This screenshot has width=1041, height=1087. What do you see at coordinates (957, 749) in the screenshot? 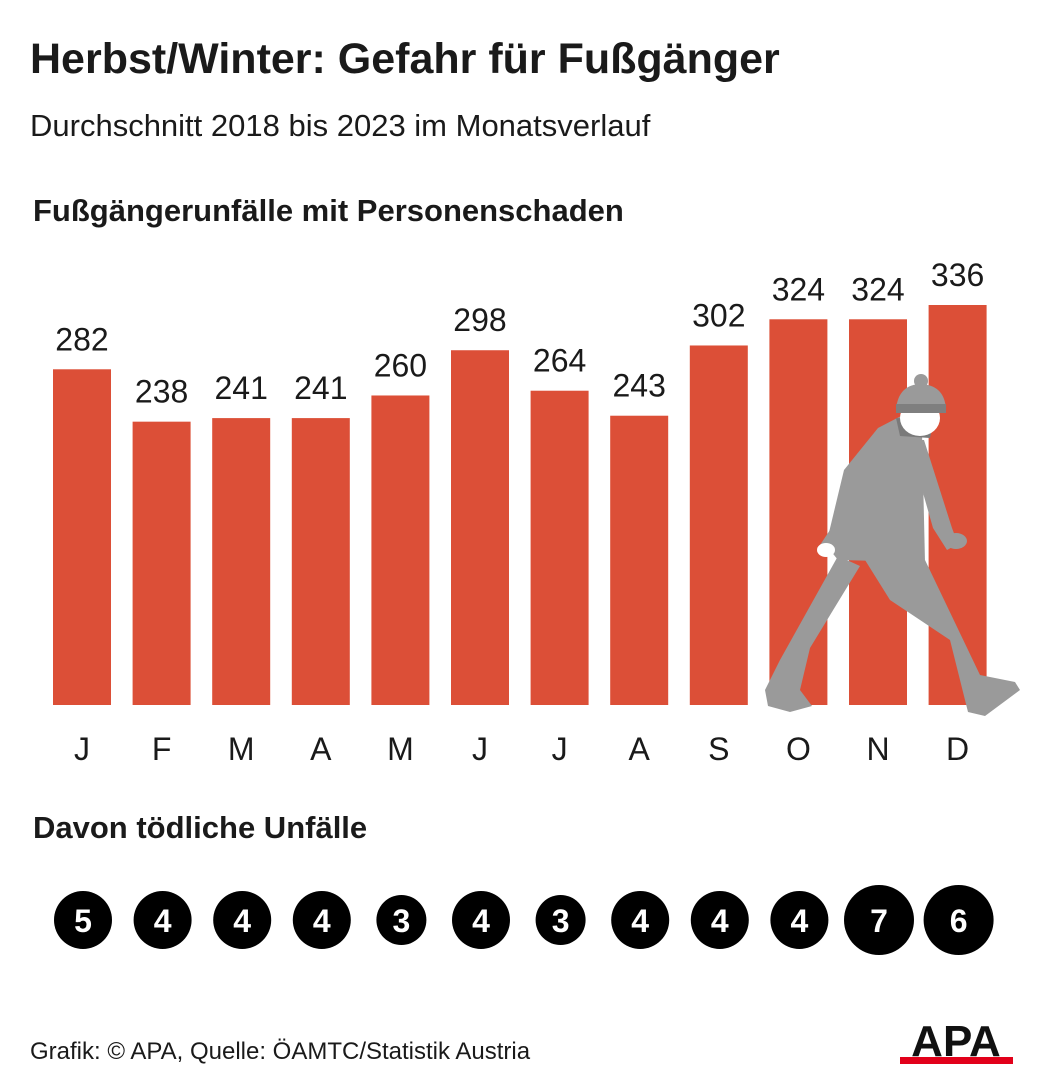
I see `x-tick-label: D` at bounding box center [957, 749].